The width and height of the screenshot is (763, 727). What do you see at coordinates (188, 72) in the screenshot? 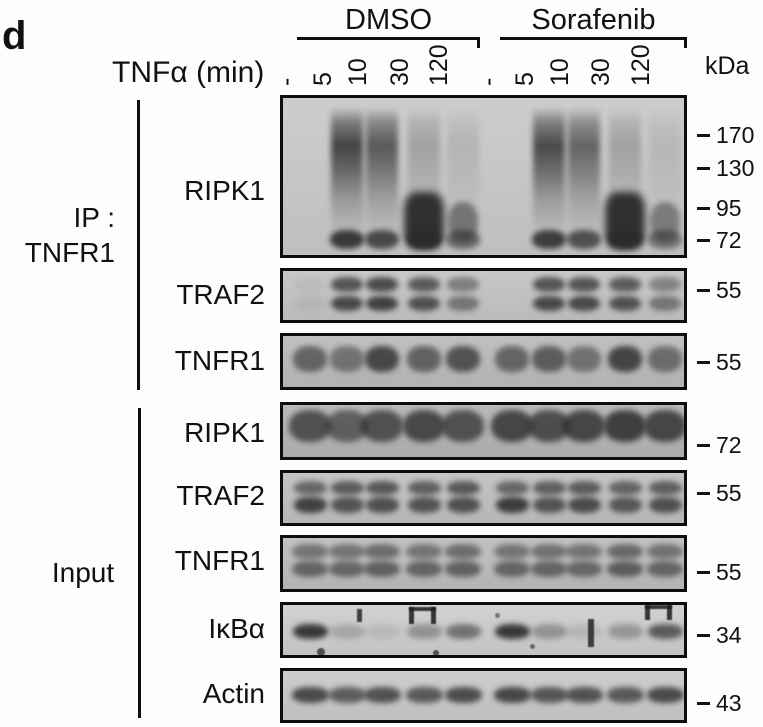
I see `stimulus-time-label: TNFα (min)` at bounding box center [188, 72].